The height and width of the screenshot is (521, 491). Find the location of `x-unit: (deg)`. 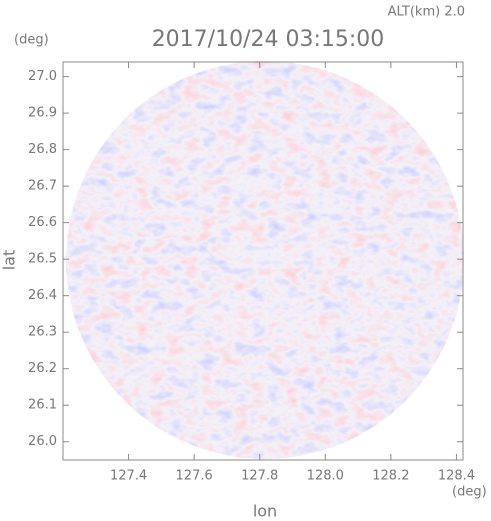

x-unit: (deg) is located at coordinates (469, 492).